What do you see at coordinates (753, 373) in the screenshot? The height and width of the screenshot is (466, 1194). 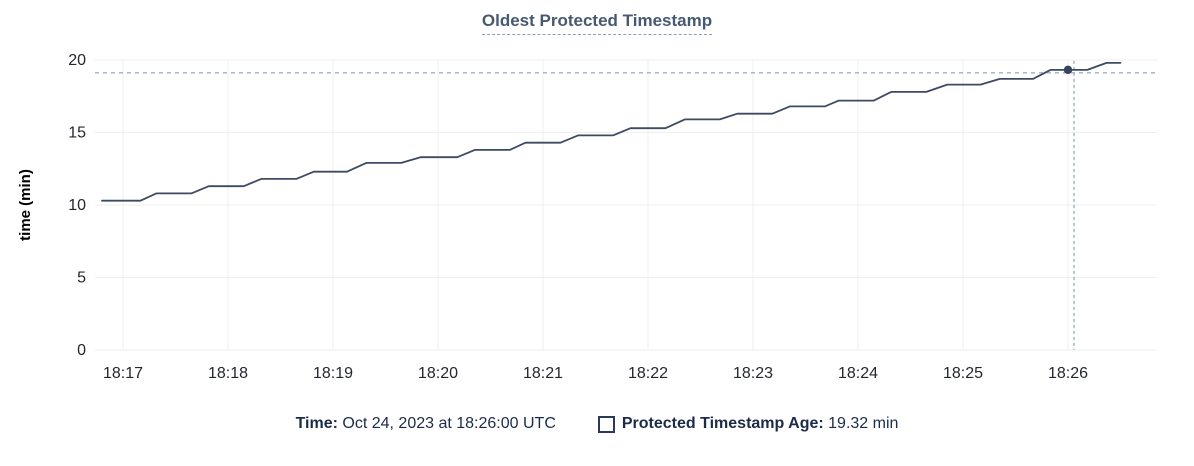 I see `svg-text: 18:23` at bounding box center [753, 373].